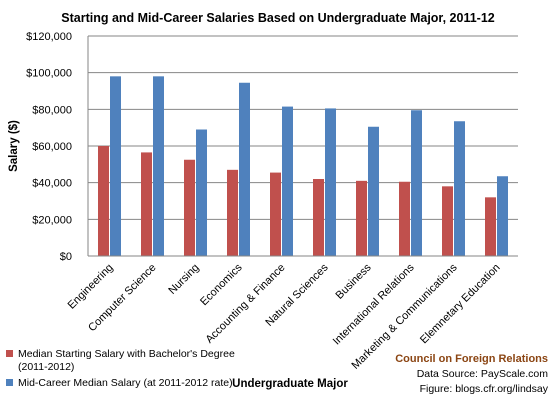  What do you see at coordinates (183, 279) in the screenshot?
I see `x-tick-label: Nursing` at bounding box center [183, 279].